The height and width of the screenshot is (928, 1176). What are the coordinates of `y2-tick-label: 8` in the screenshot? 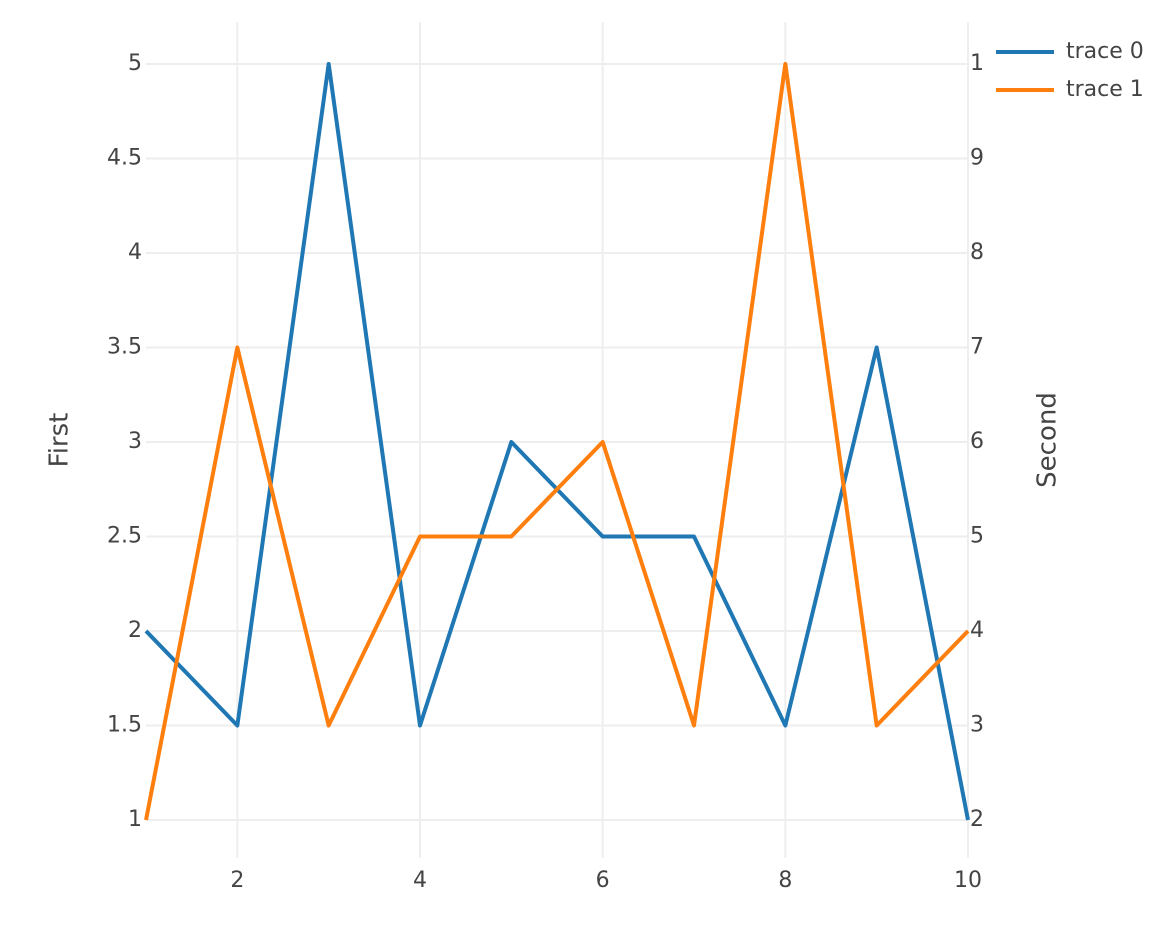 It's located at (977, 252).